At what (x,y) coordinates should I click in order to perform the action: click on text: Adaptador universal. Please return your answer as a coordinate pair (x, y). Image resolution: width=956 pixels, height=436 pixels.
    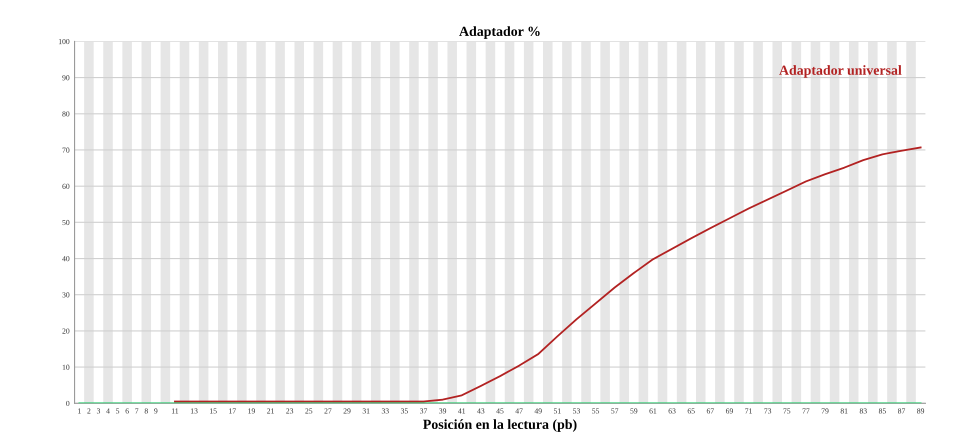
    Looking at the image, I should click on (840, 71).